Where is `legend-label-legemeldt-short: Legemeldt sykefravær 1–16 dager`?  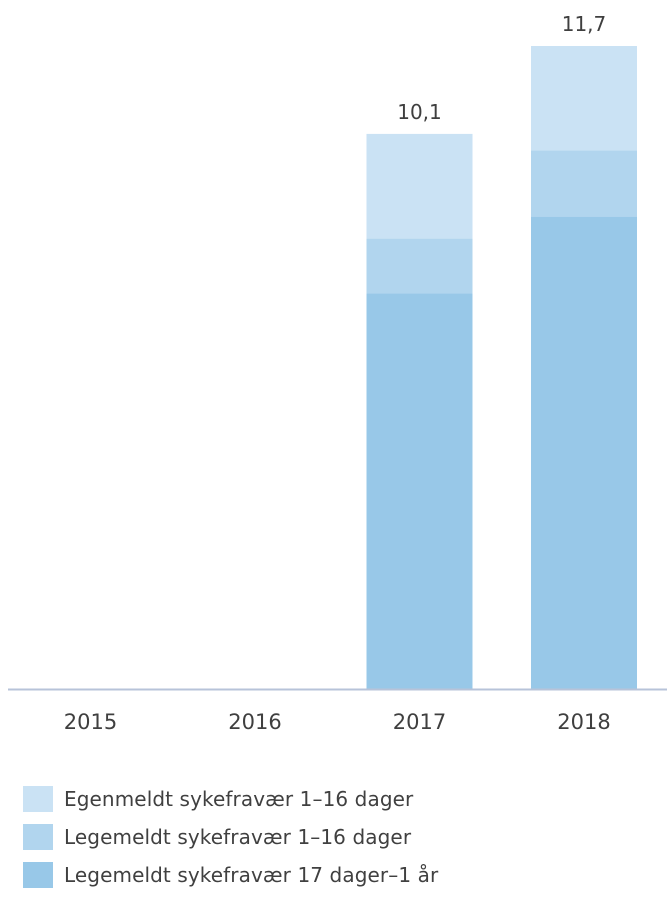
legend-label-legemeldt-short: Legemeldt sykefravær 1–16 dager is located at coordinates (238, 837).